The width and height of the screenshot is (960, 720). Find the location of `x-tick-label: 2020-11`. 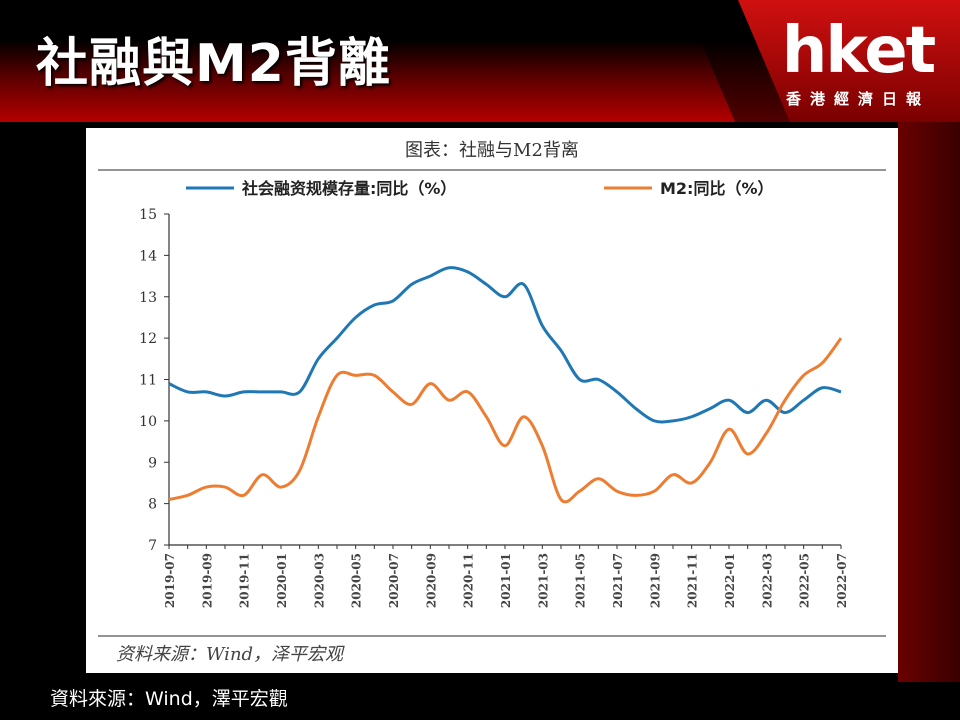

x-tick-label: 2020-11 is located at coordinates (469, 580).